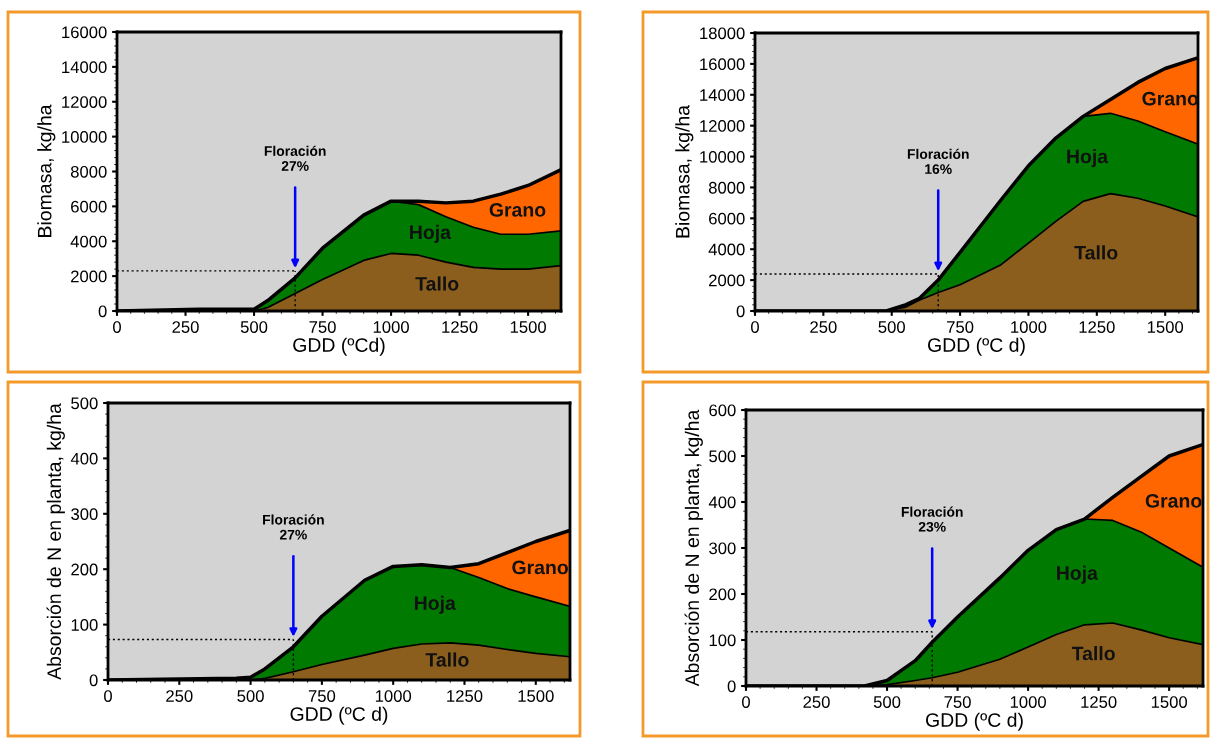 This screenshot has height=738, width=1210. What do you see at coordinates (339, 346) in the screenshot?
I see `x-axis-title: GDD (ºCd)` at bounding box center [339, 346].